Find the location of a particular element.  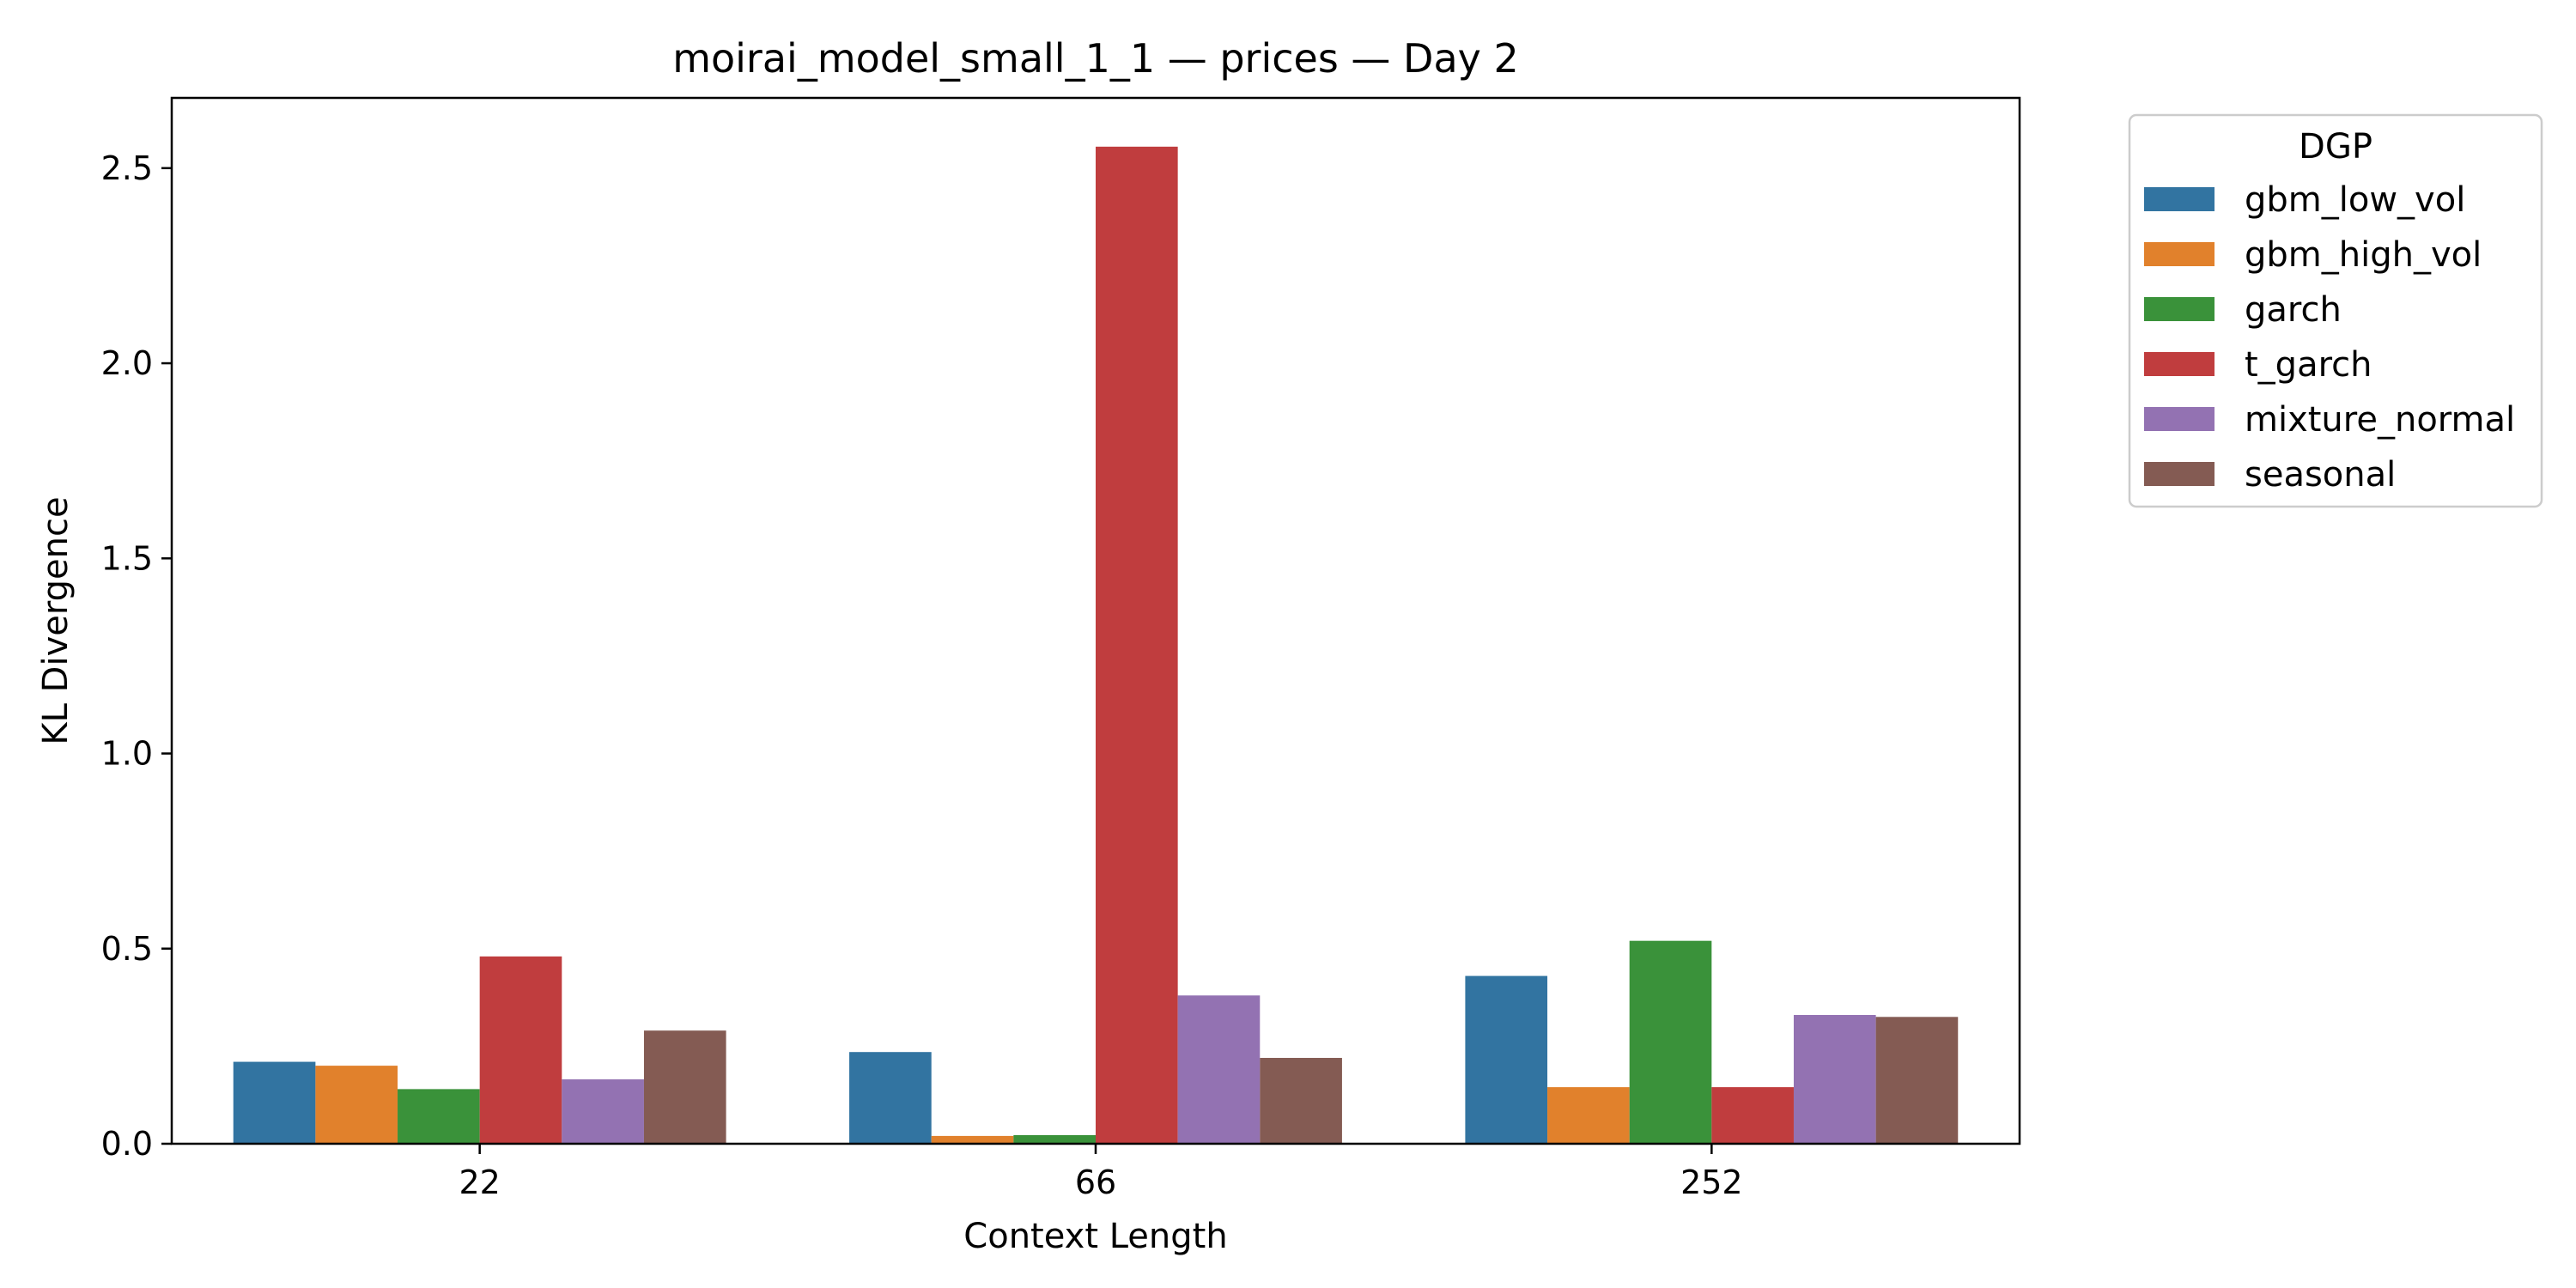

legend-label-mixture_normal: mixture_normal is located at coordinates (2380, 420).